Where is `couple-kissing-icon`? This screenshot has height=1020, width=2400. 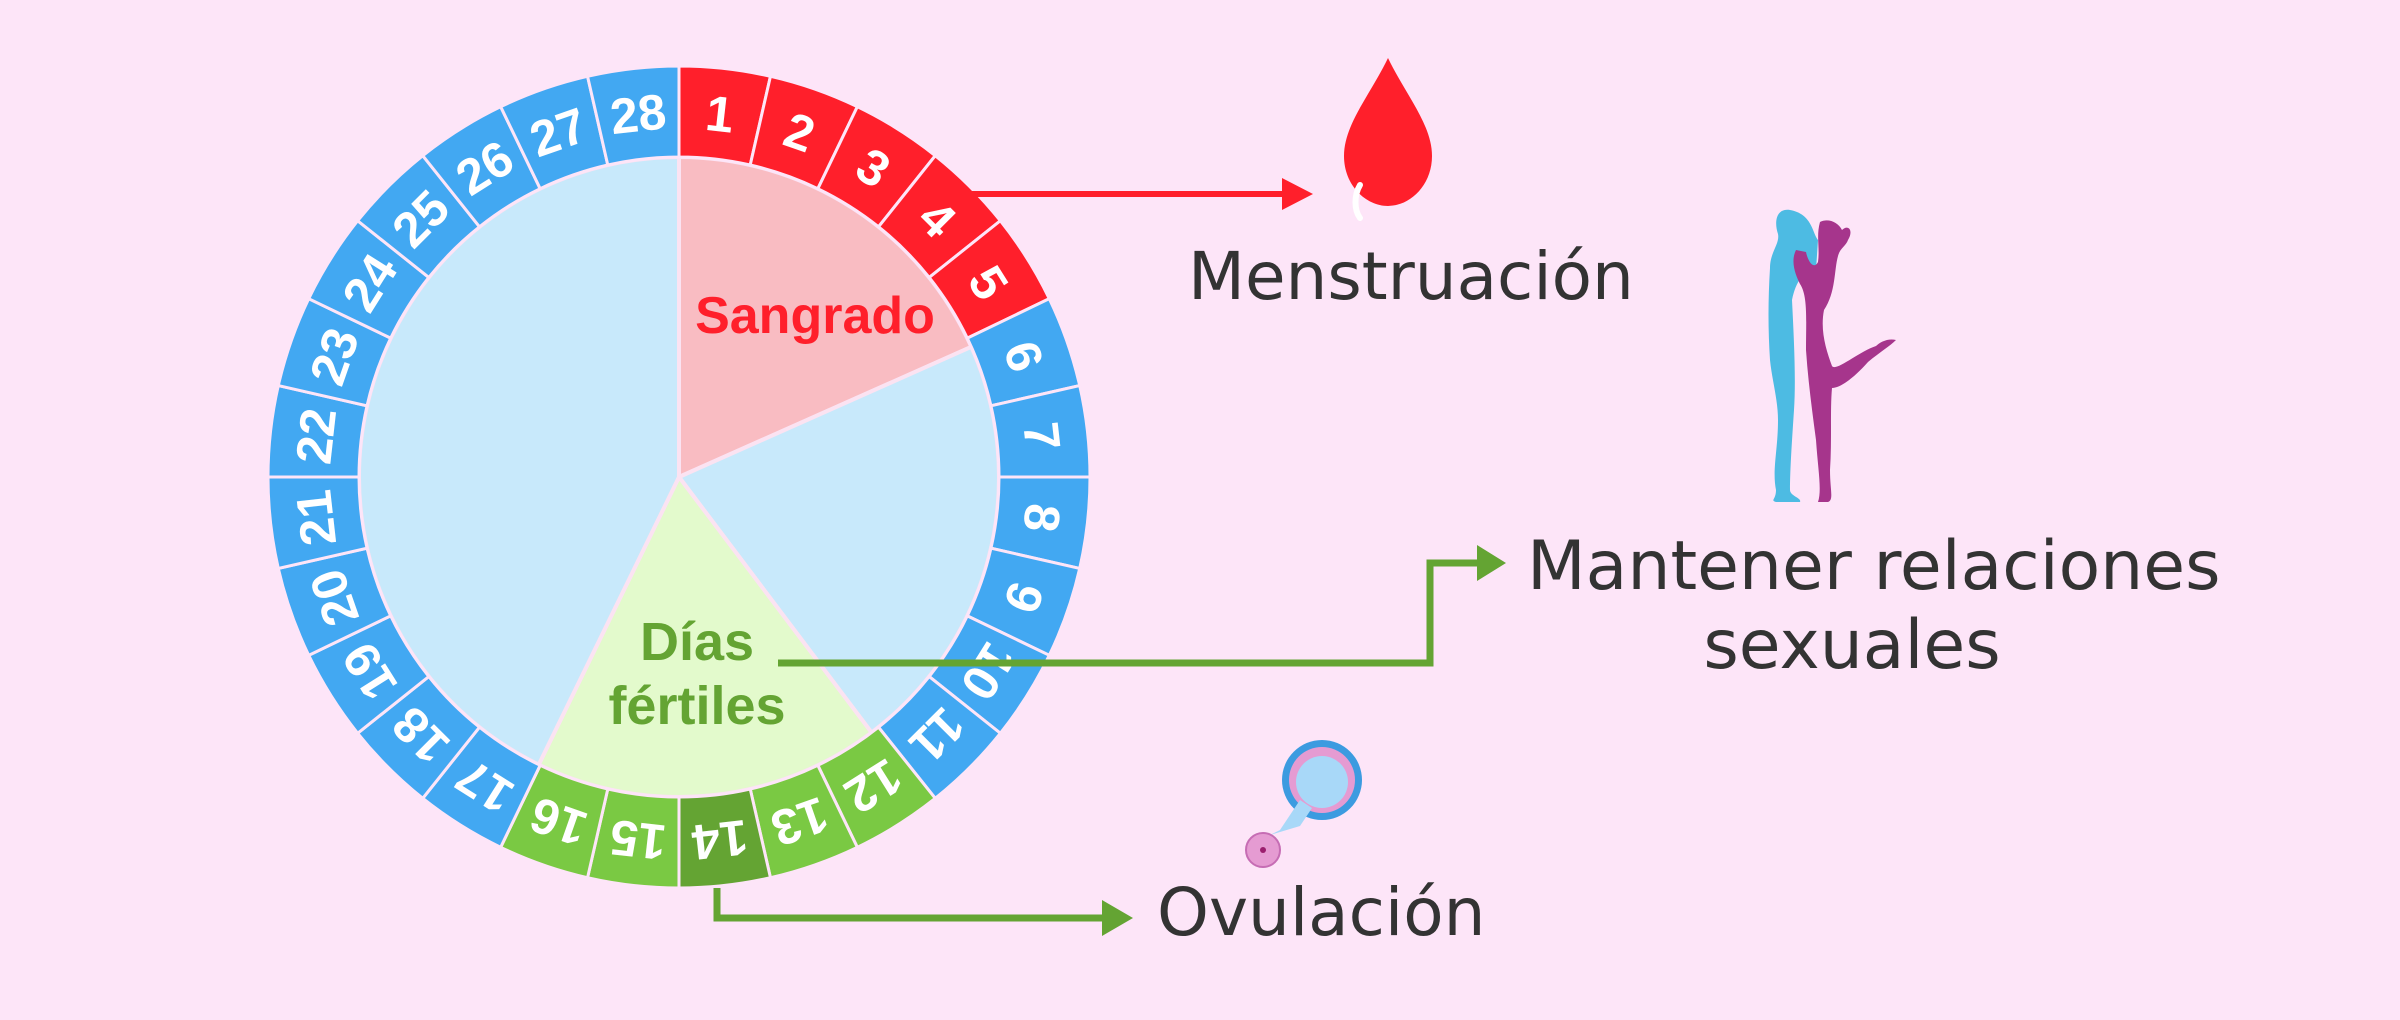
couple-kissing-icon is located at coordinates (1832, 355).